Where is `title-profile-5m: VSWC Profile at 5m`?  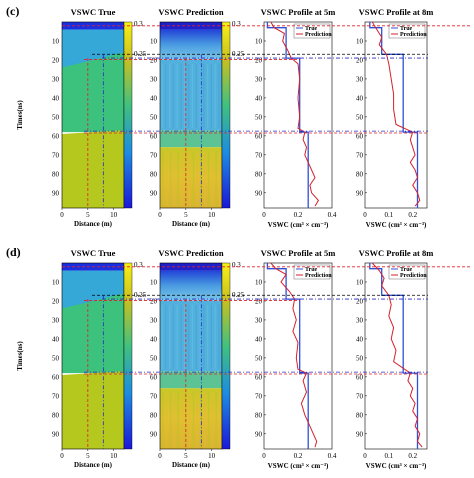
title-profile-5m: VSWC Profile at 5m is located at coordinates (298, 253).